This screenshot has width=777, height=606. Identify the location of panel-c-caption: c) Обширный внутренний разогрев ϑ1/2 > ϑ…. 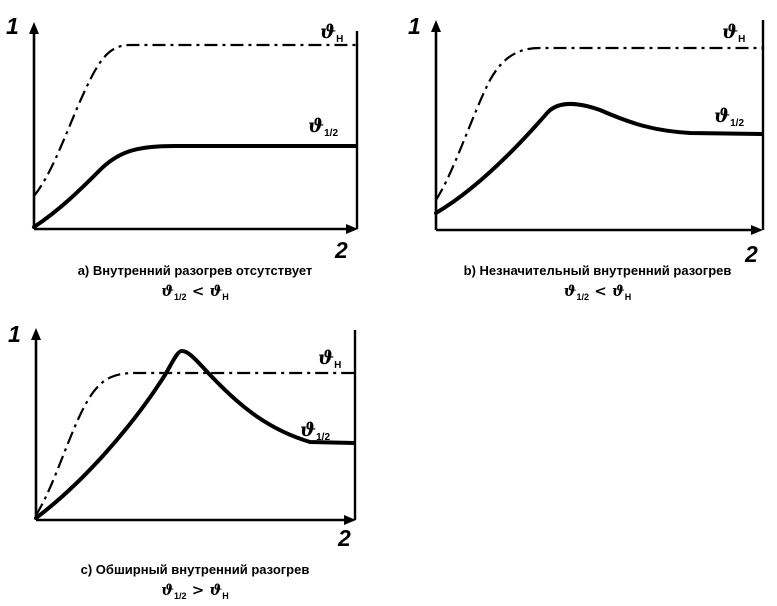
(195, 583).